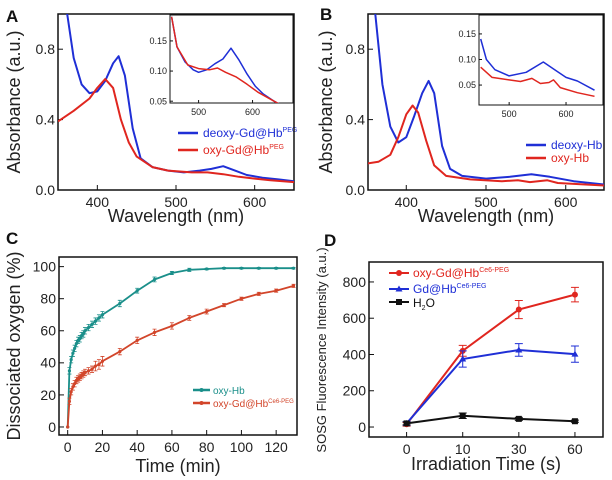  I want to click on panel-d-ytick-label: 0, so click(362, 427).